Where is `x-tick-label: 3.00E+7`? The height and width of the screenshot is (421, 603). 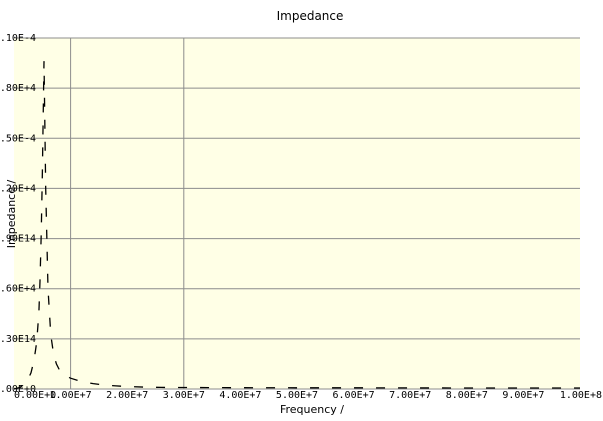 x-tick-label: 3.00E+7 is located at coordinates (184, 395).